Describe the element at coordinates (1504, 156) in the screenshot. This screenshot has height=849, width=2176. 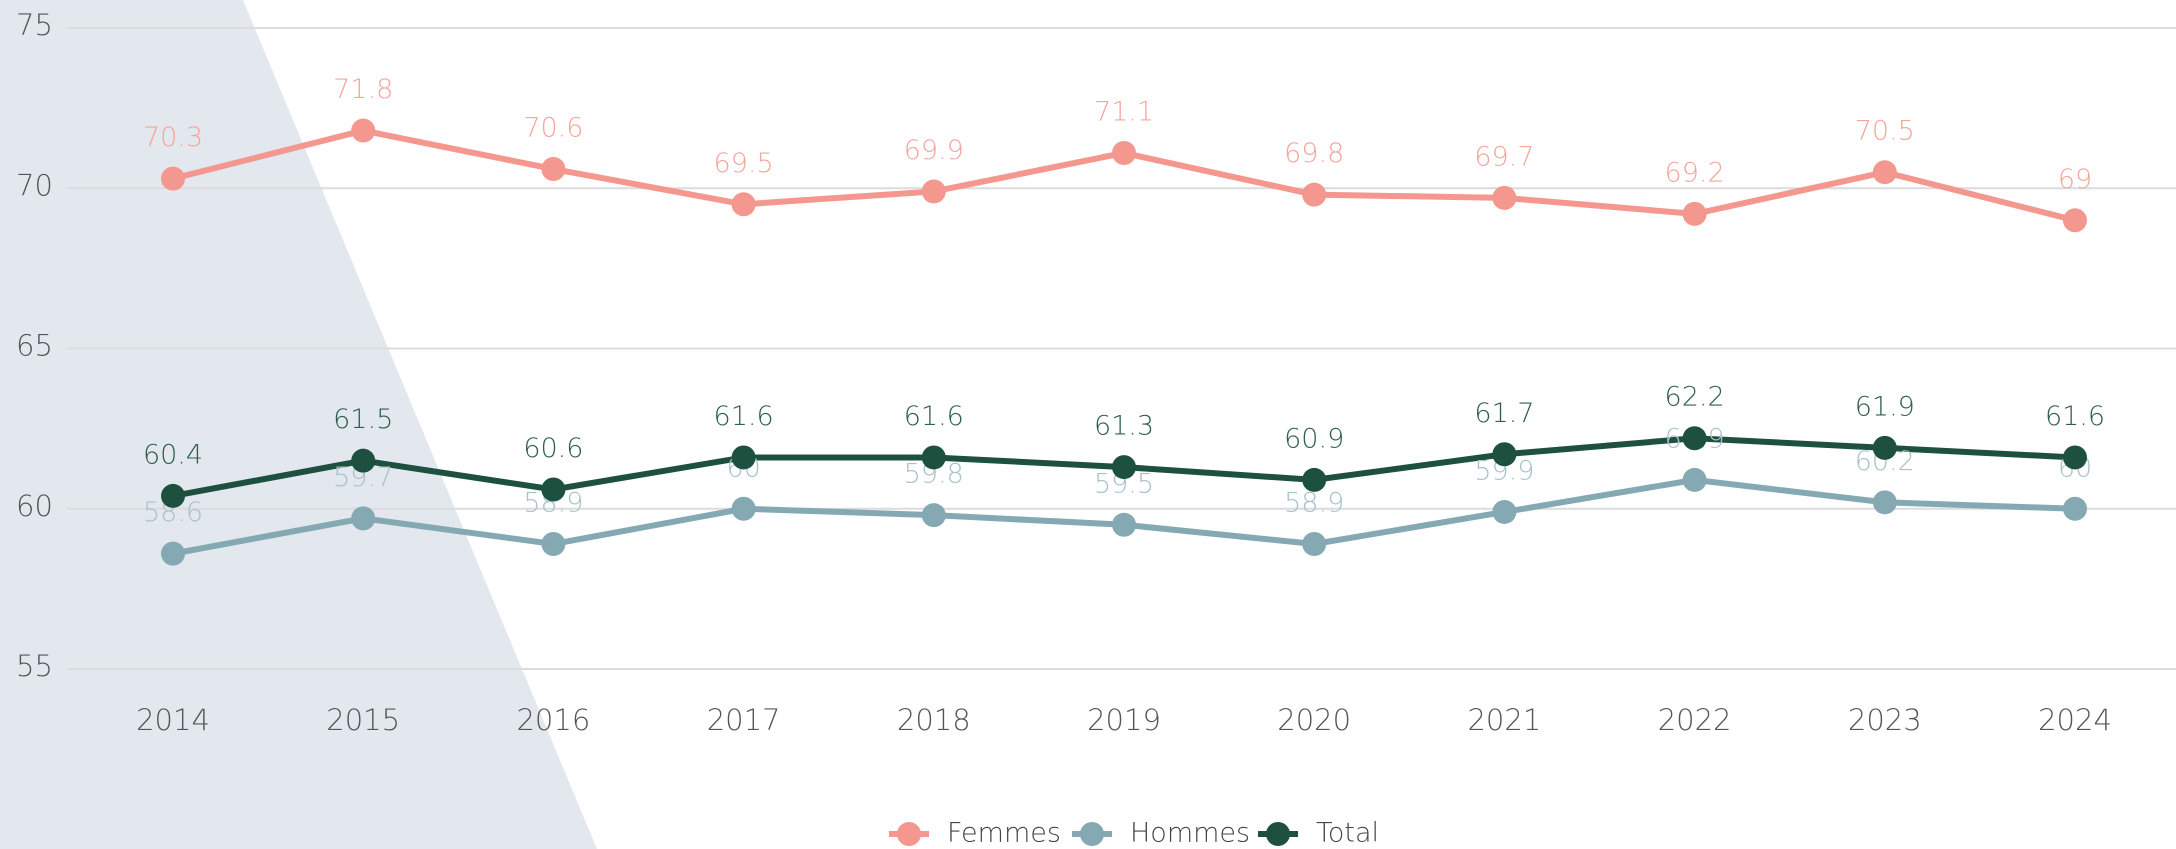
I see `value-label: 69.7` at that location.